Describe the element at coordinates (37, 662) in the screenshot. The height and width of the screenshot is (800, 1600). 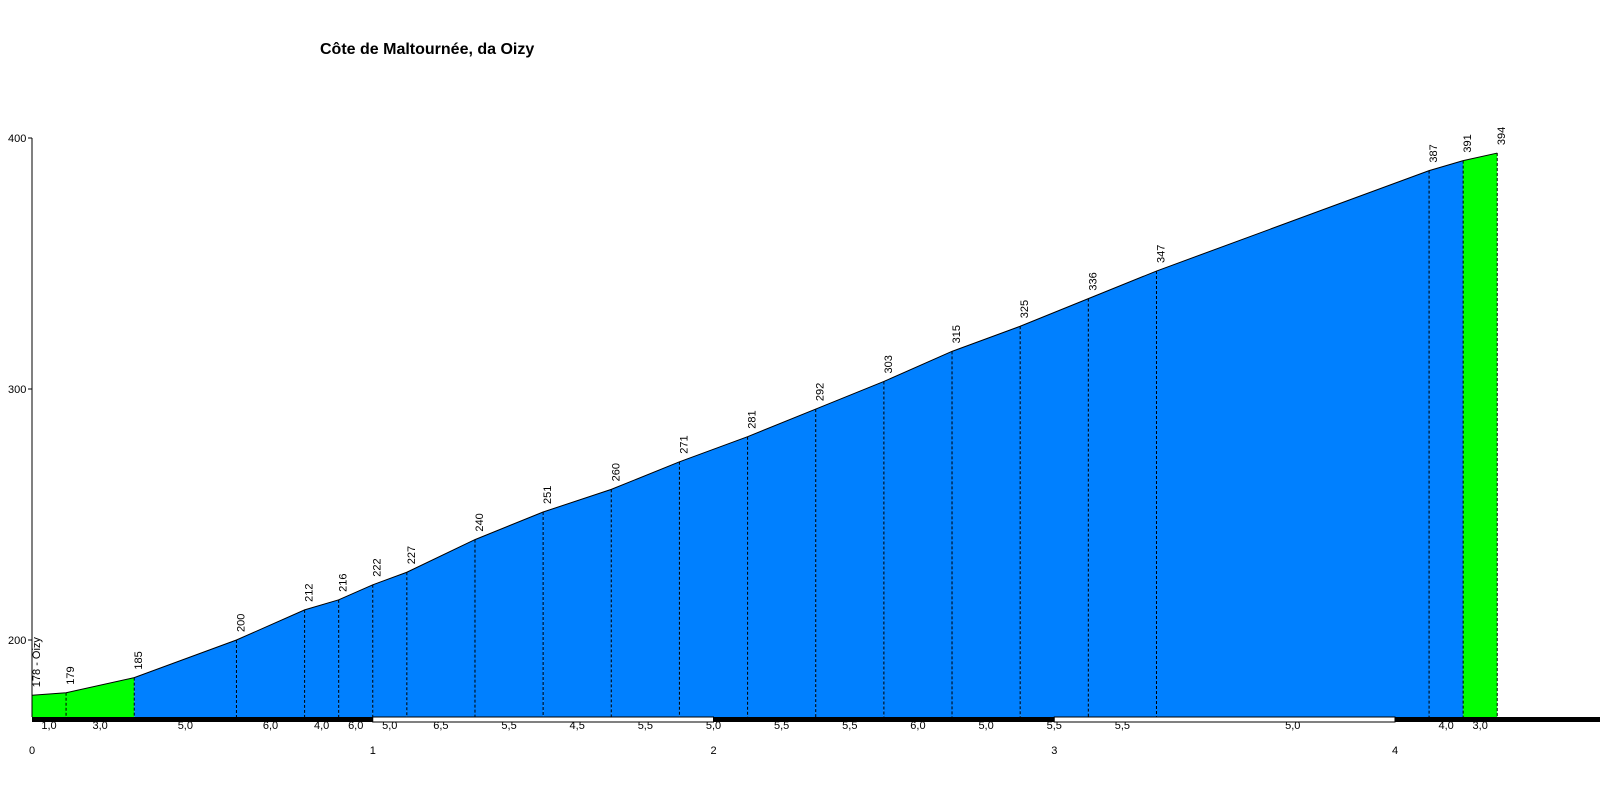
I see `start-label: 178 - Oizy` at that location.